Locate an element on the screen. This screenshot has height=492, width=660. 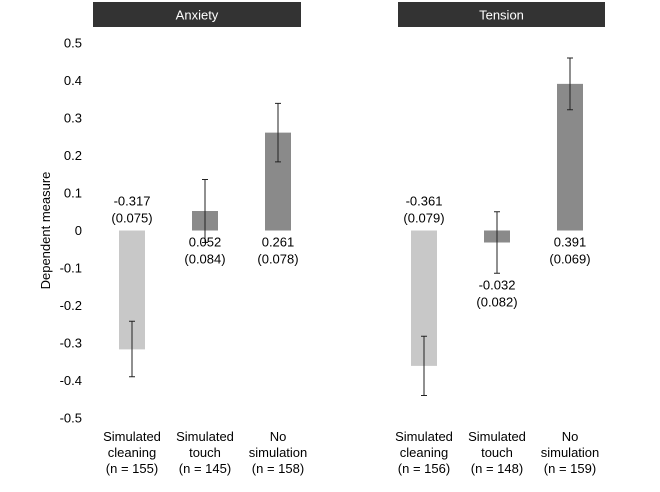
y-tick-label: -0.3 is located at coordinates (71, 343).